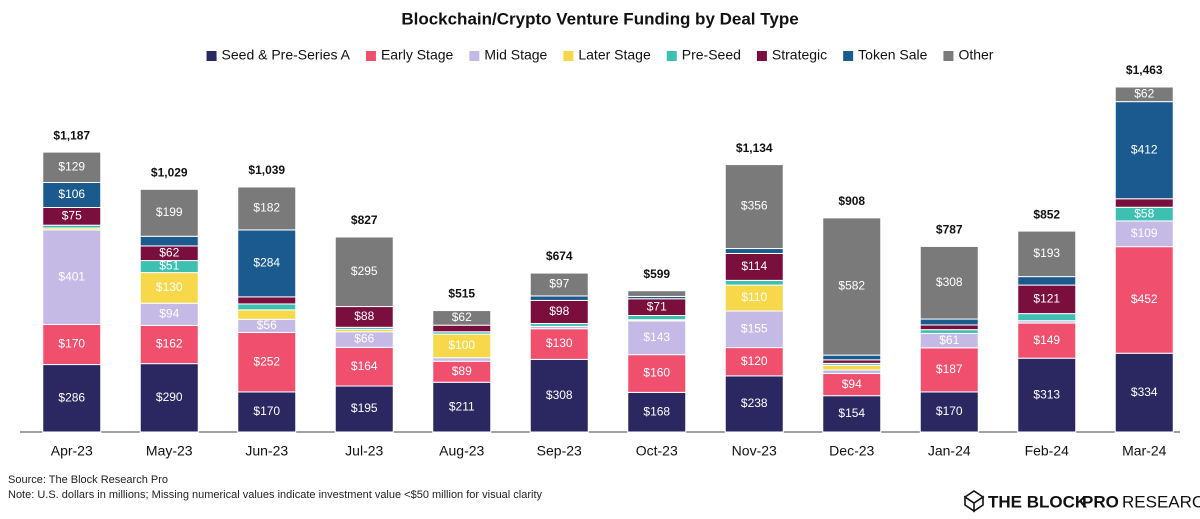  Describe the element at coordinates (614, 55) in the screenshot. I see `legend-label: Later Stage` at that location.